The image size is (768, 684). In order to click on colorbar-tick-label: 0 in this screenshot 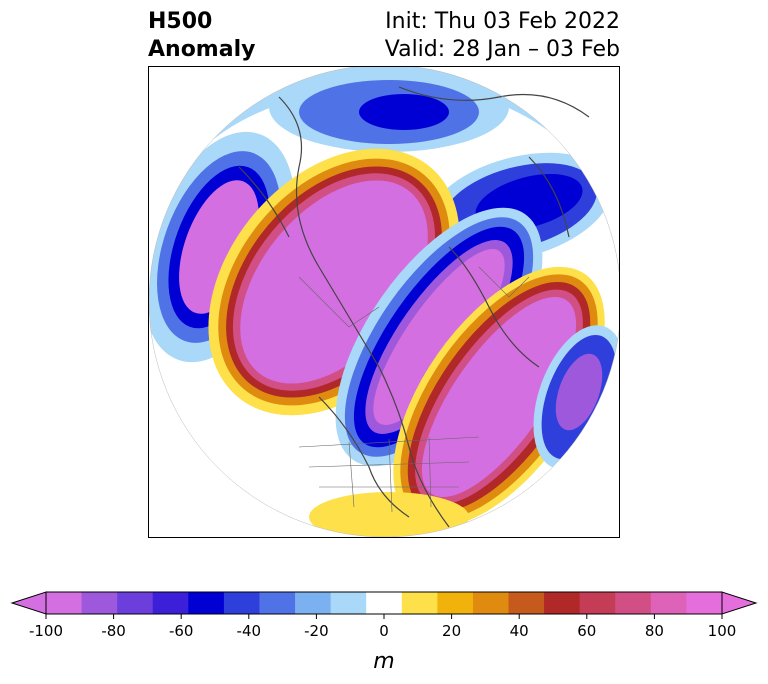, I will do `click(384, 631)`.